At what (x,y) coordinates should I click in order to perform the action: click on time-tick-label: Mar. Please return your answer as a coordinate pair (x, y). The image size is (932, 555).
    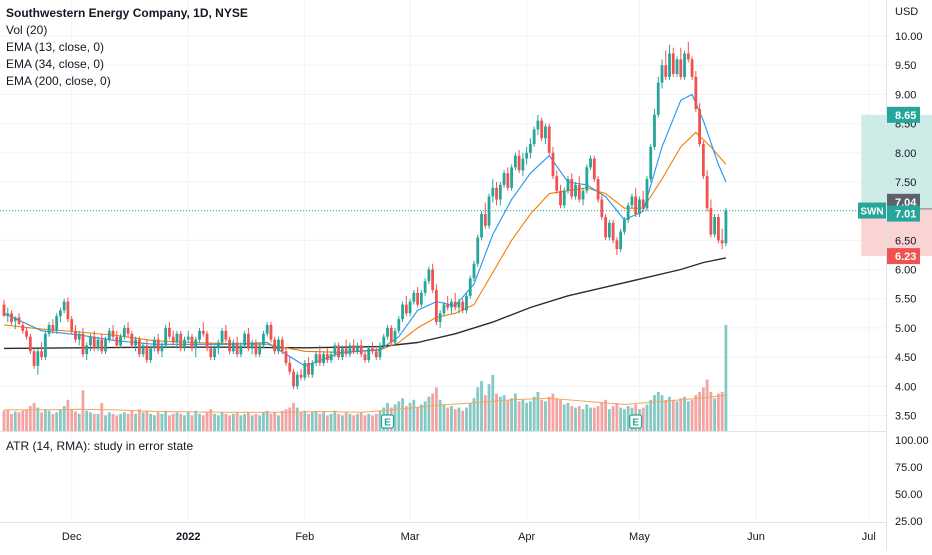
    Looking at the image, I should click on (410, 537).